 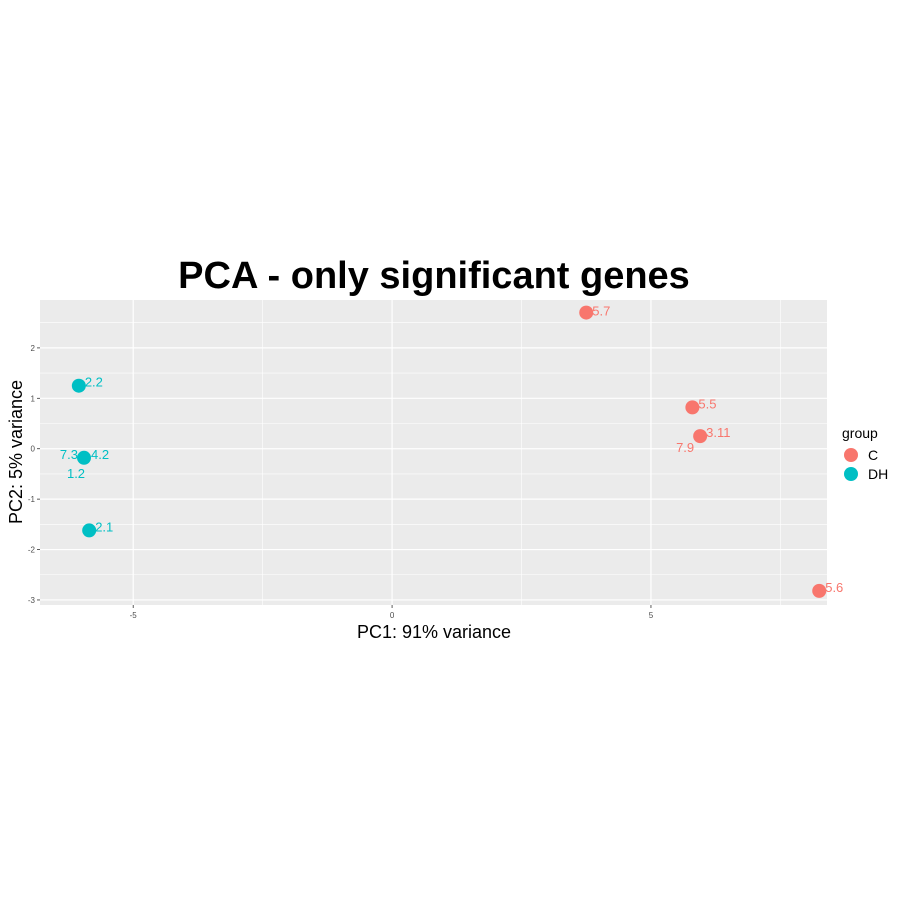 I want to click on legend-key-c, so click(x=851, y=455).